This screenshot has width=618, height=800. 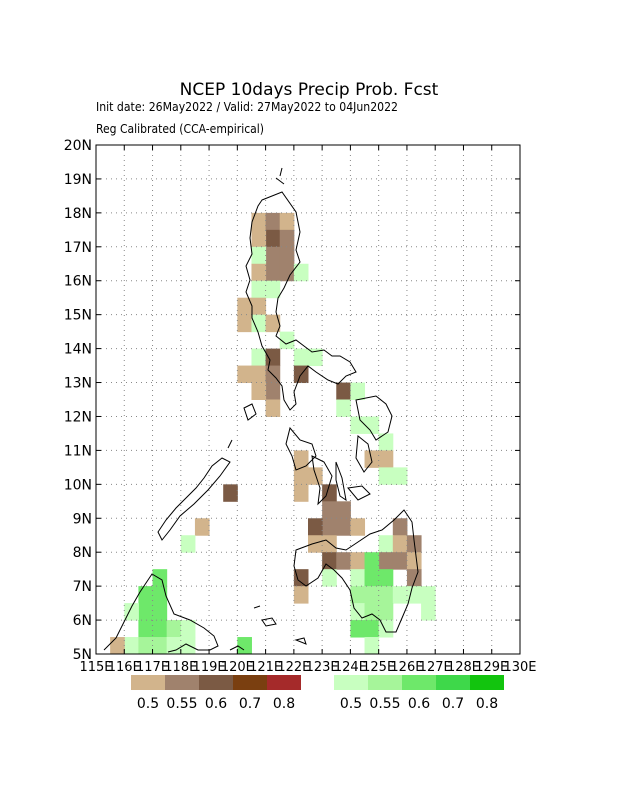 What do you see at coordinates (309, 90) in the screenshot?
I see `map-title: NCEP 10days Precip Prob. Fcst` at bounding box center [309, 90].